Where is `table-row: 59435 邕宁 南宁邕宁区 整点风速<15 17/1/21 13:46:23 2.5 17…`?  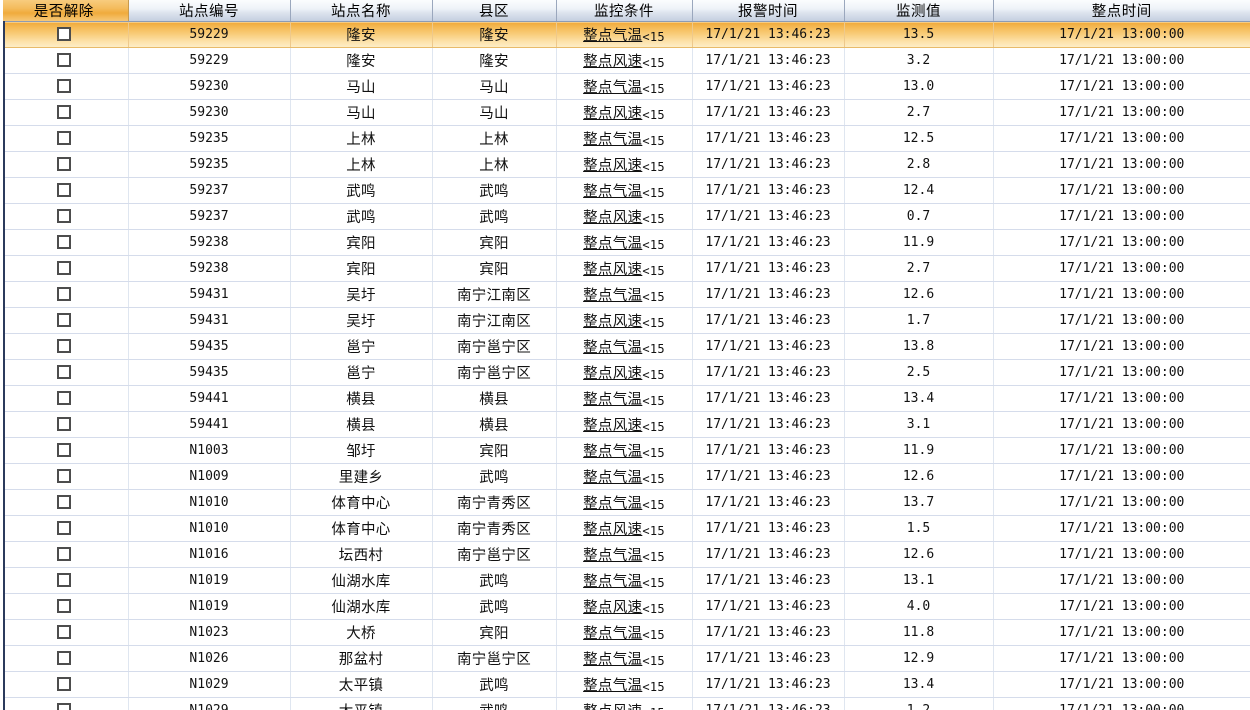 table-row: 59435 邕宁 南宁邕宁区 整点风速<15 17/1/21 13:46:23 2.5 17… is located at coordinates (625, 372).